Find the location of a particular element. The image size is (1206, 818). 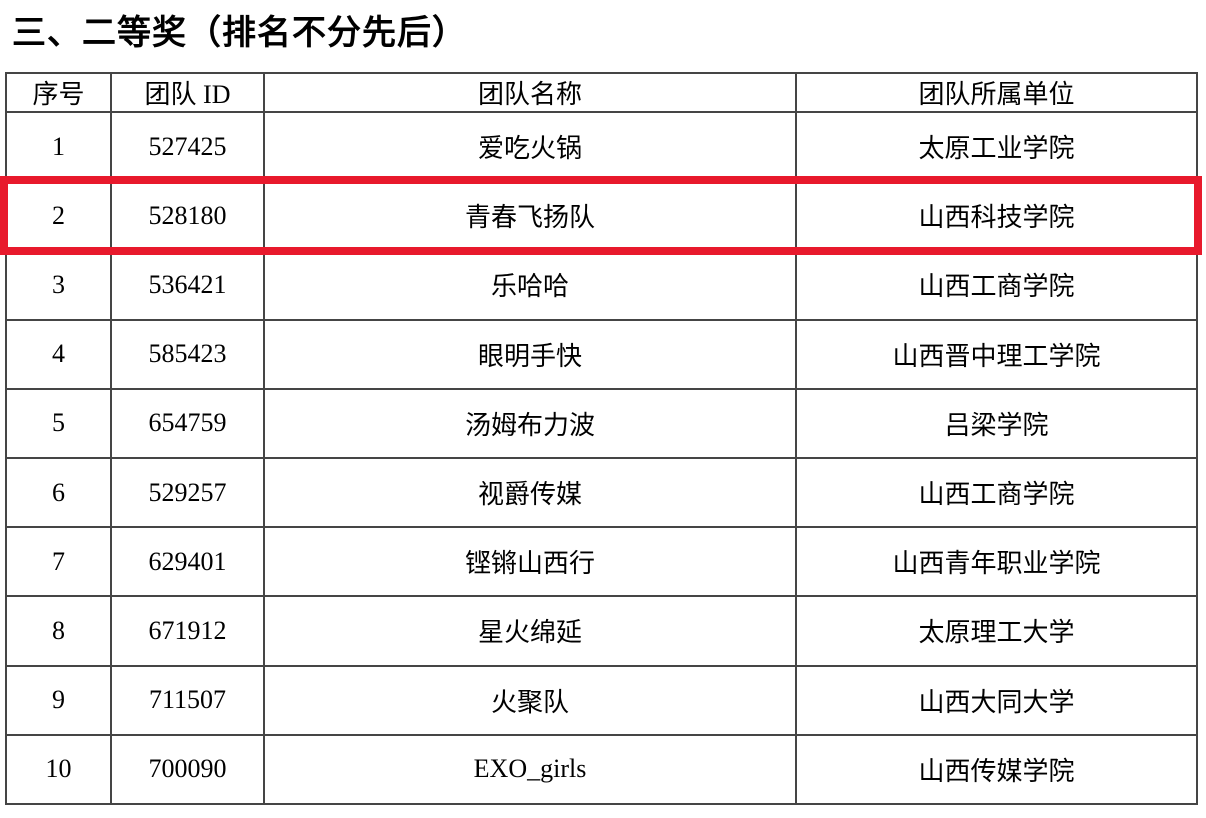

table-row: 9 711507 火聚队 山西大同大学 is located at coordinates (601, 700).